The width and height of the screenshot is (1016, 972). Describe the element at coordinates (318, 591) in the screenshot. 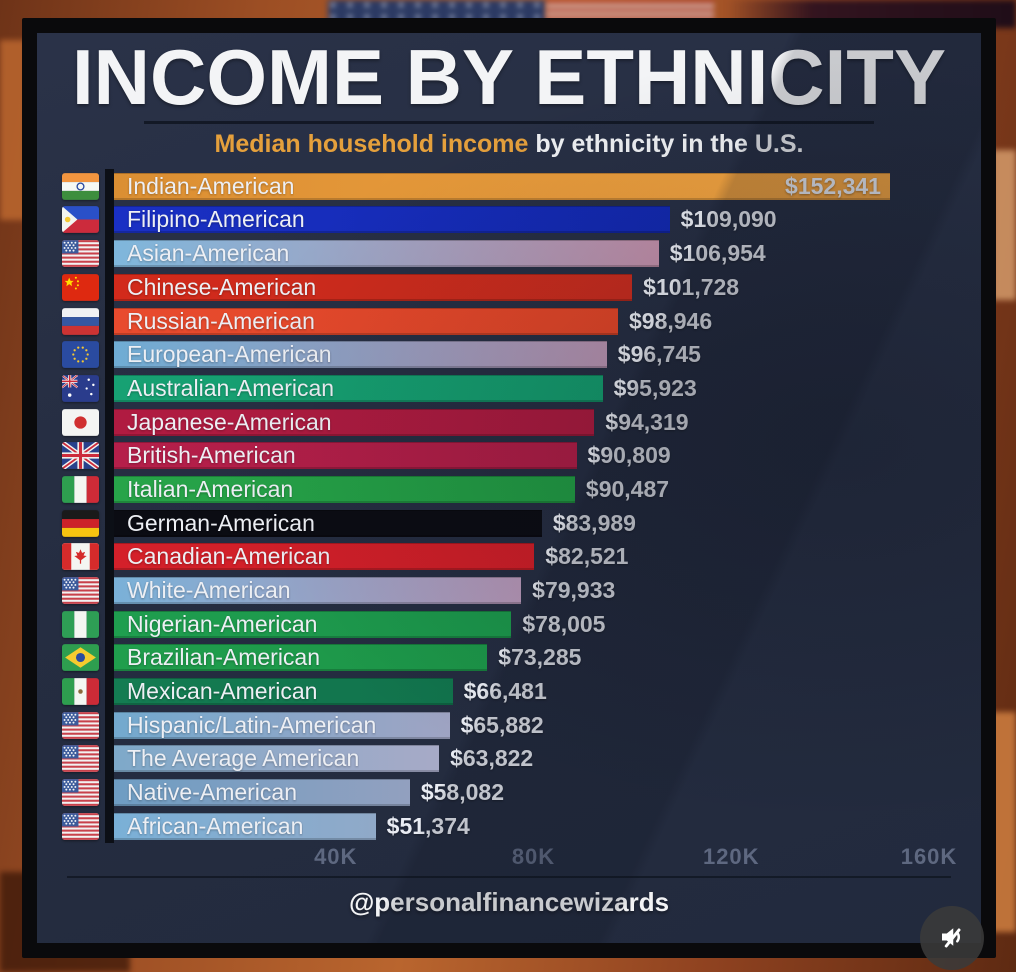

I see `income-bar: White-American` at that location.